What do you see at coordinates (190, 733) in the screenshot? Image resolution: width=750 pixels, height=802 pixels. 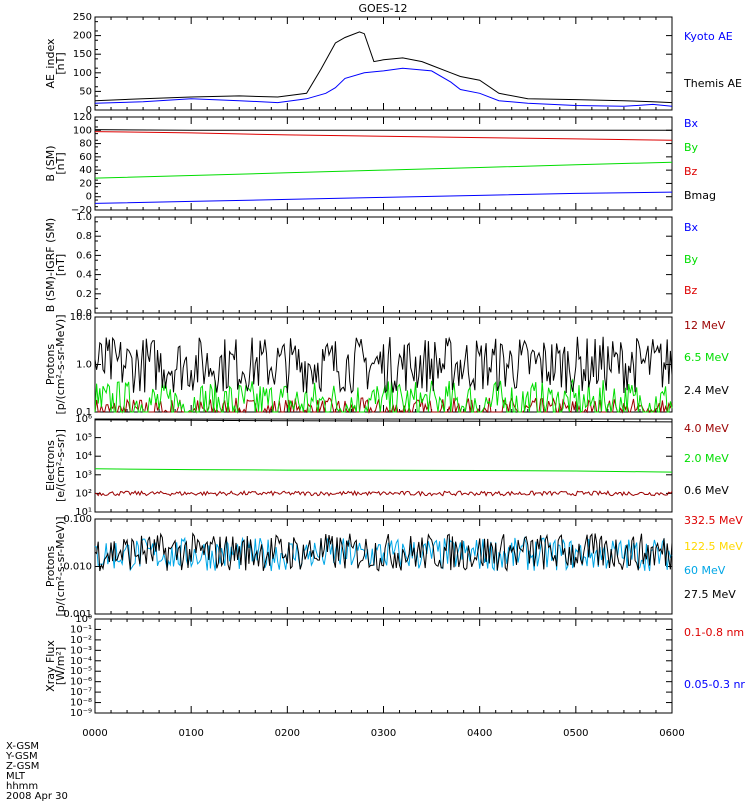 I see `x-tick-label: 0100` at bounding box center [190, 733].